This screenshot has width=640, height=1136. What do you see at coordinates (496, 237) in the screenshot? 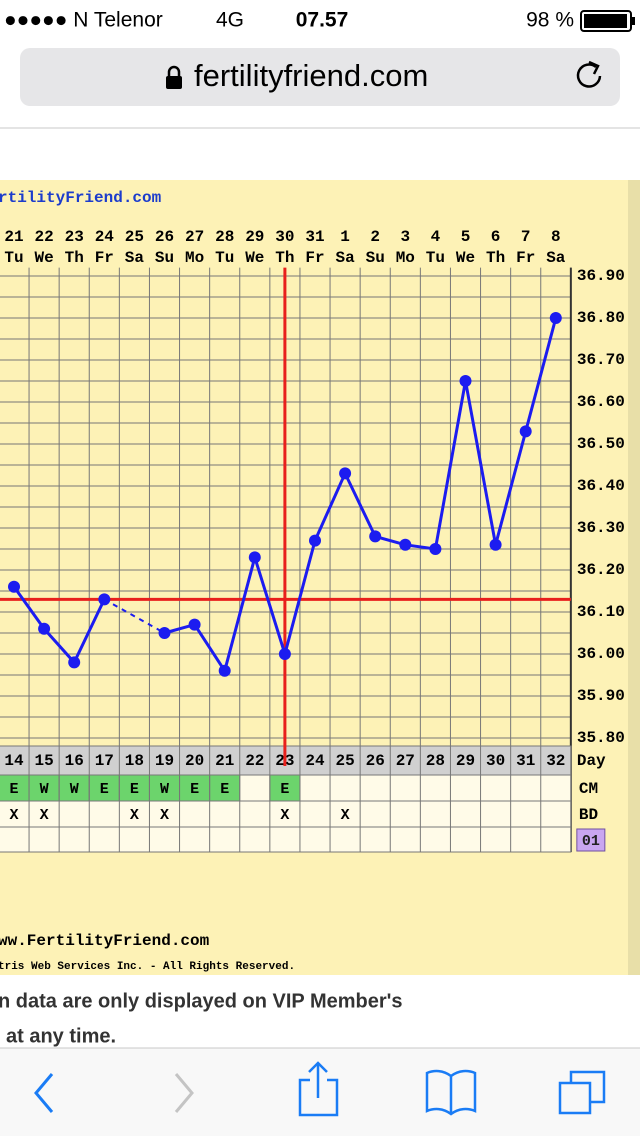
I see `date-label: 6` at bounding box center [496, 237].